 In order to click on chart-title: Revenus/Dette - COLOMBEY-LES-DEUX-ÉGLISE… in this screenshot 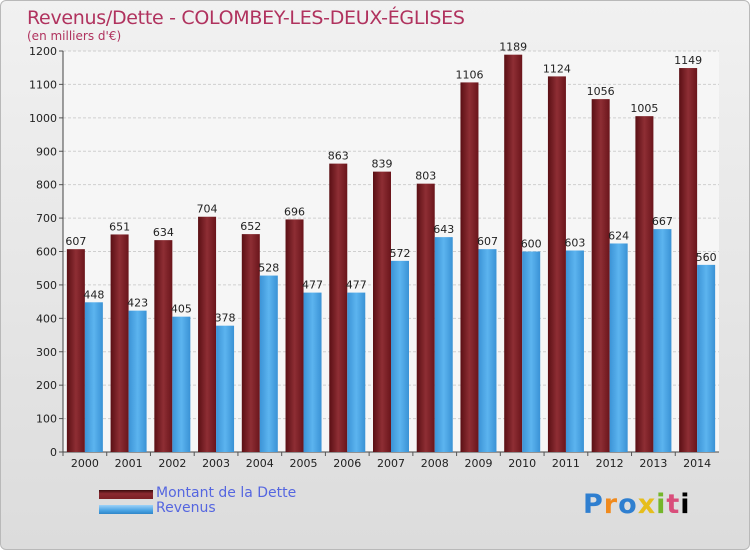, I will do `click(246, 18)`.